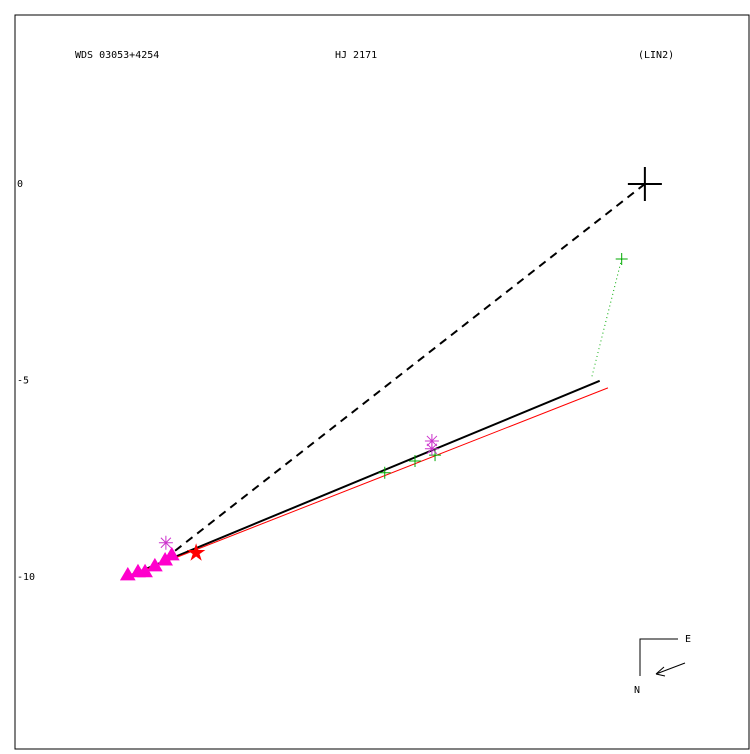 This screenshot has height=754, width=750. I want to click on chart-title: WDS 03053+4254, so click(117, 55).